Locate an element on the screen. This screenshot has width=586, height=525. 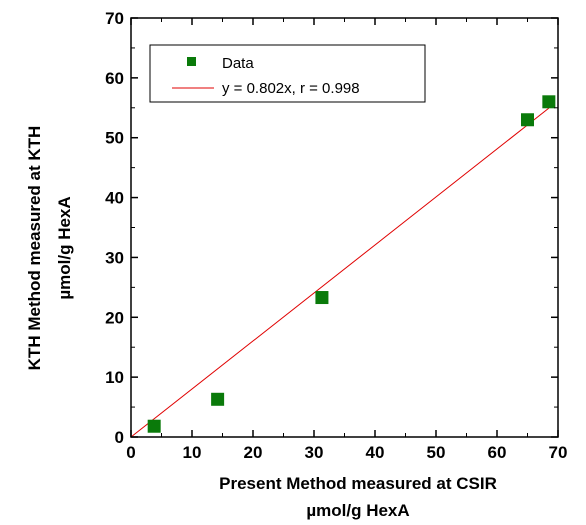
legend-data-marker is located at coordinates (191, 61).